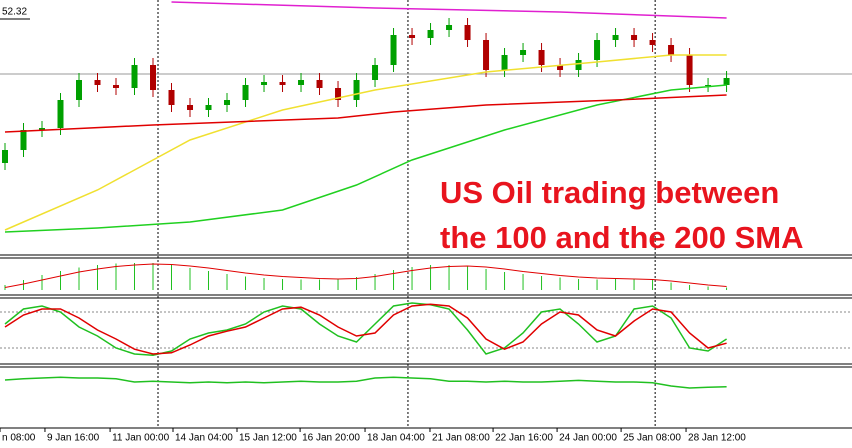 Image resolution: width=852 pixels, height=448 pixels. What do you see at coordinates (461, 438) in the screenshot?
I see `x-tick-label: 21 Jan 08:00` at bounding box center [461, 438].